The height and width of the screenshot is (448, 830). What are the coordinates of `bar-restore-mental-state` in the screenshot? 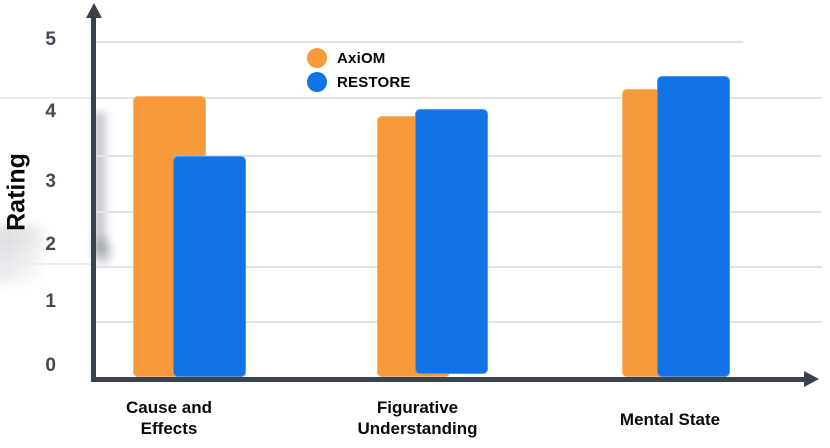 It's located at (693, 226).